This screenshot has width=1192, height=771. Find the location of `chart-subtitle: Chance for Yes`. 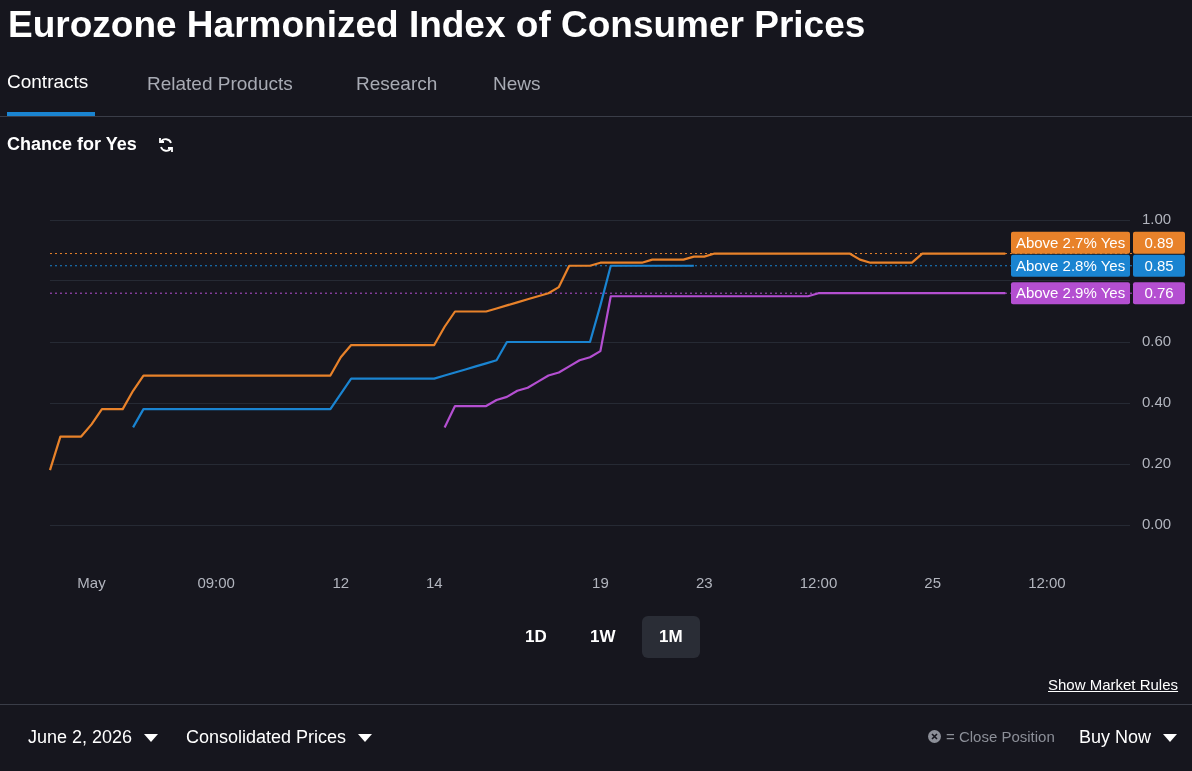

chart-subtitle: Chance for Yes is located at coordinates (72, 144).